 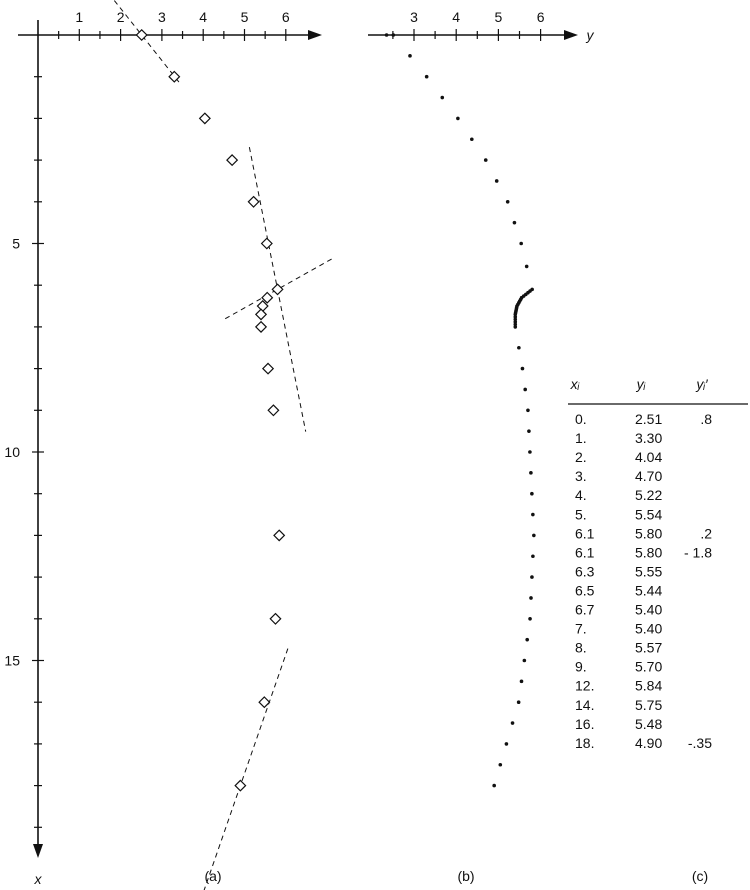 I want to click on table-cell-slope: -.35, so click(x=700, y=743).